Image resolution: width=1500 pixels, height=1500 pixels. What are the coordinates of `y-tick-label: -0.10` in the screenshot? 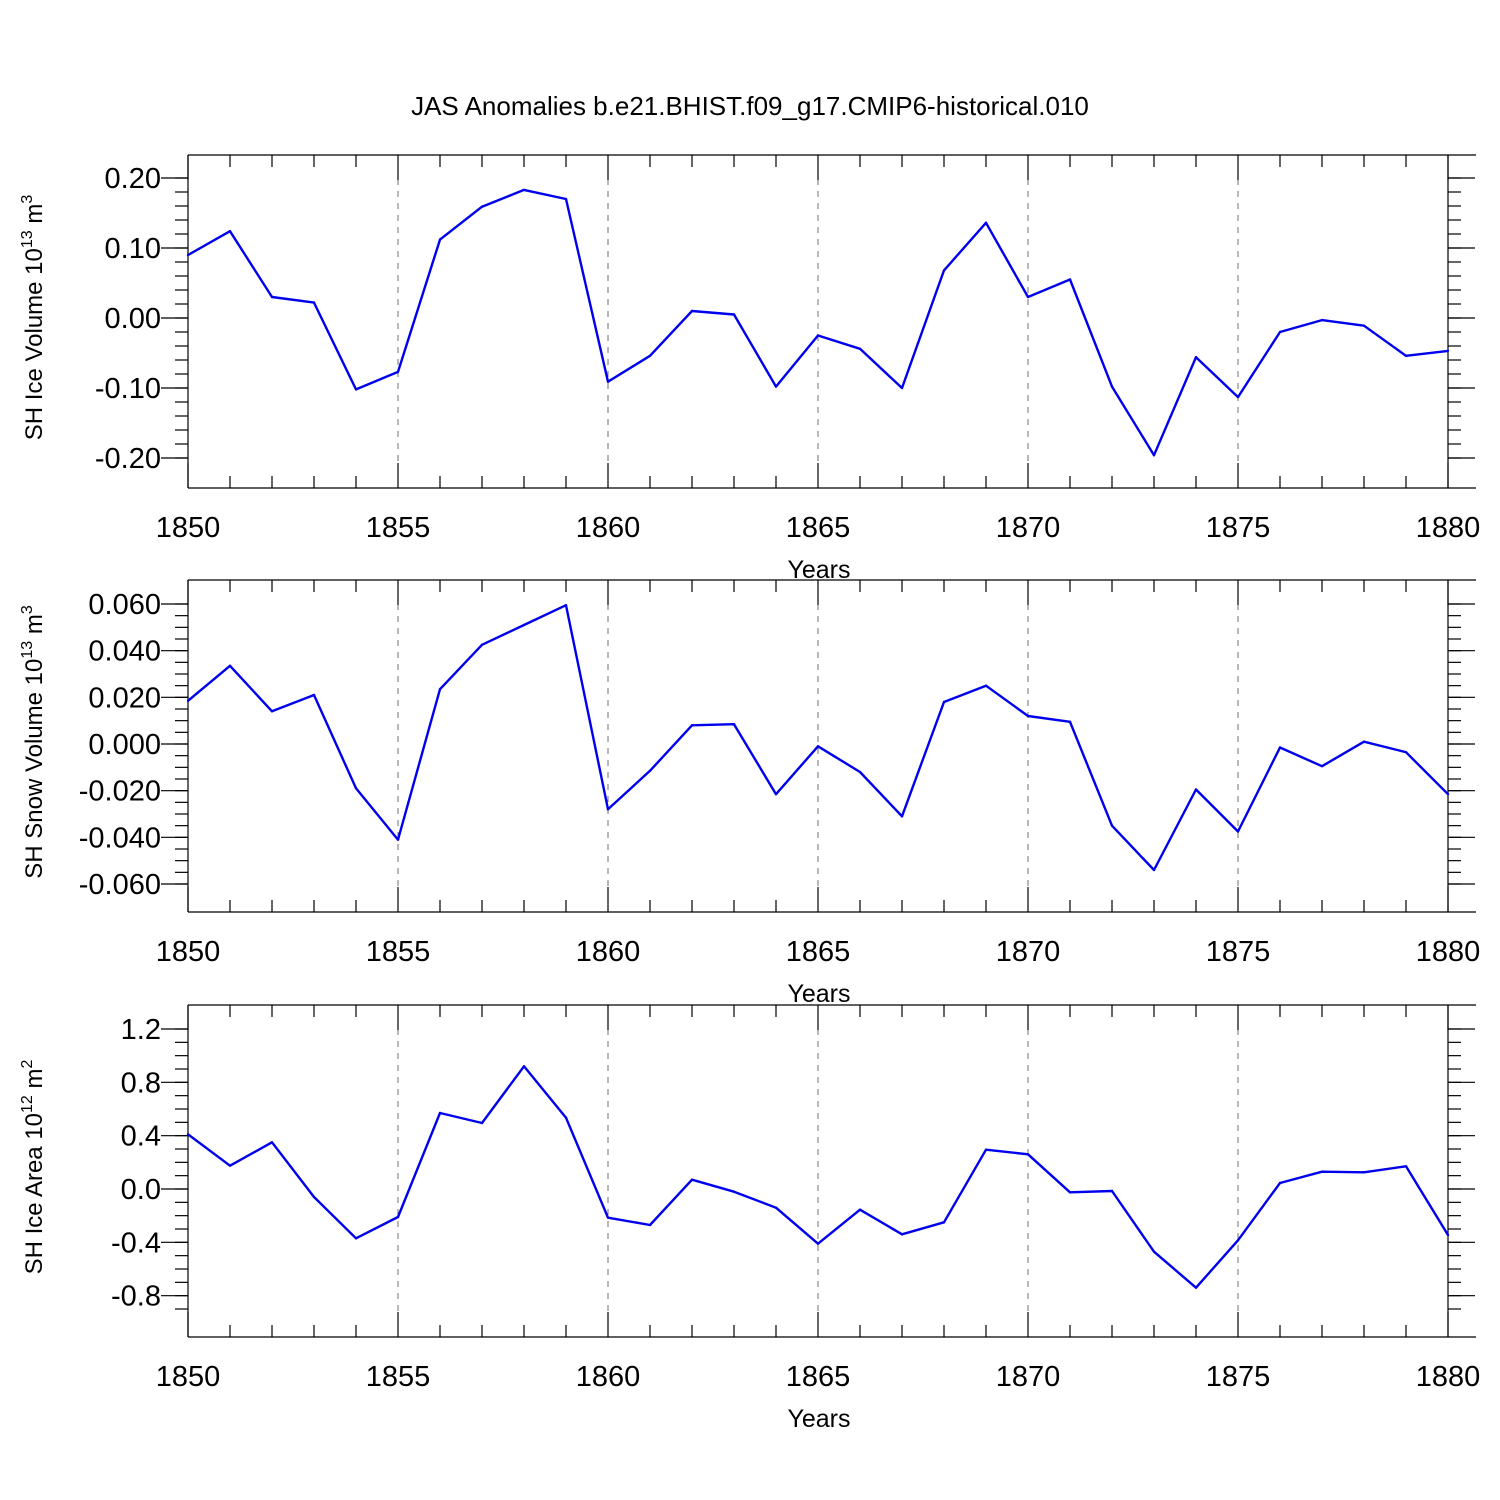 It's located at (128, 389).